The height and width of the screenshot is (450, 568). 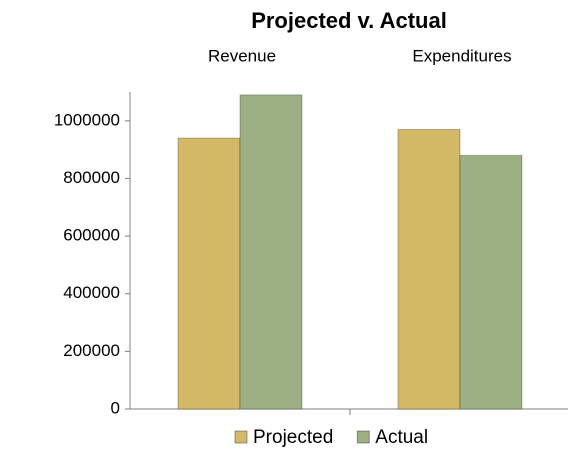 I want to click on y-tick-label: 200000, so click(x=91, y=350).